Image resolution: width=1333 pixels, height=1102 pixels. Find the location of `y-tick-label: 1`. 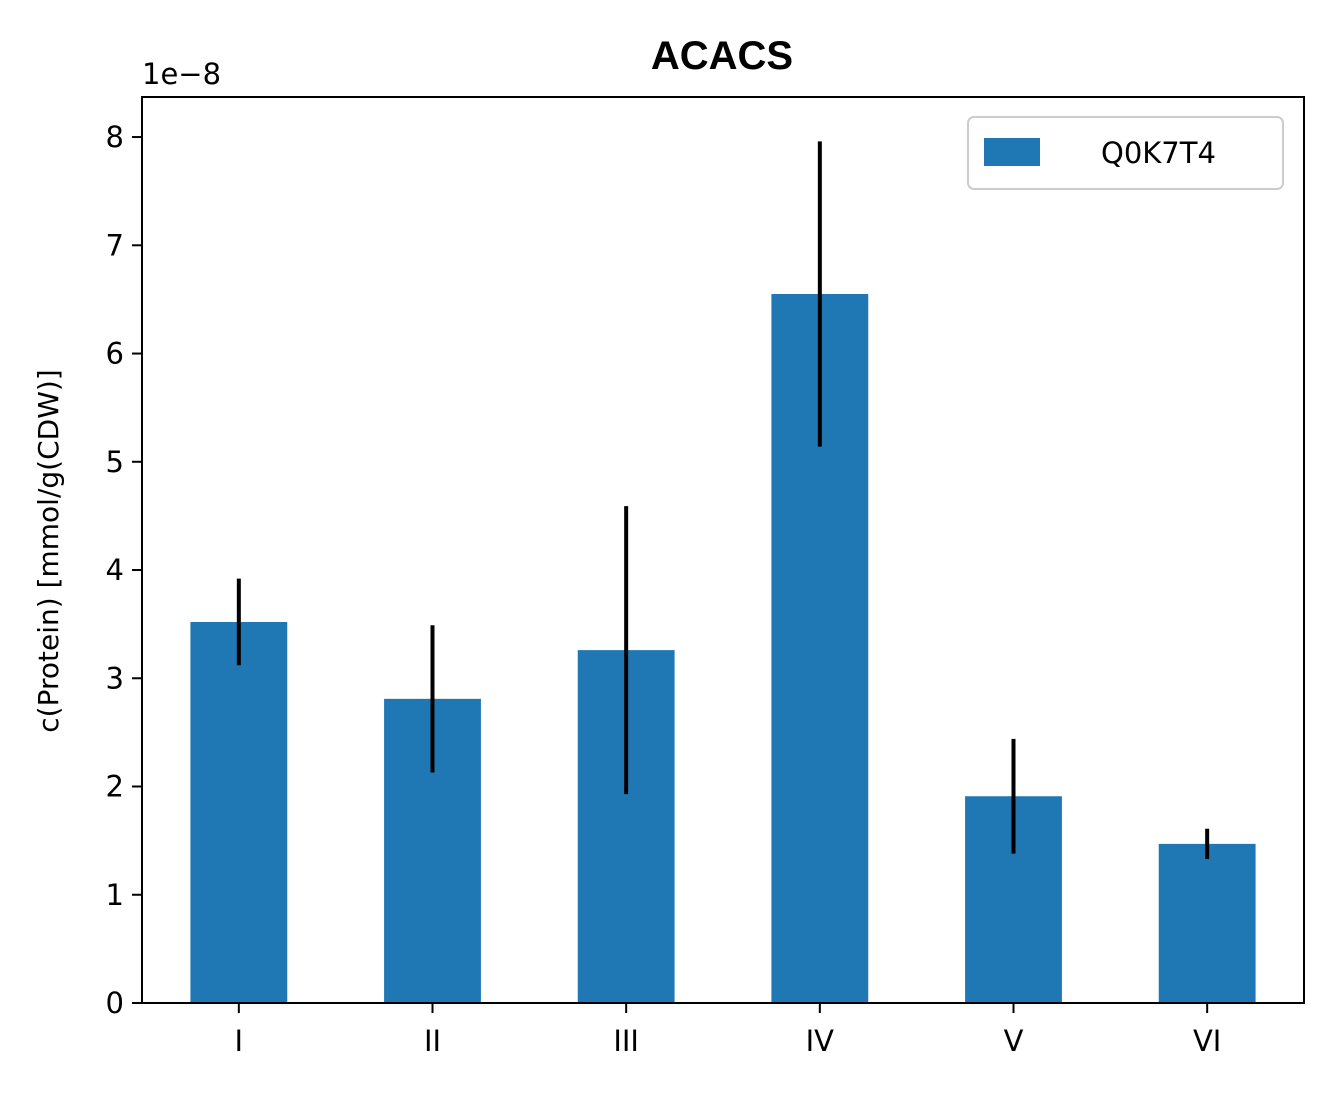

y-tick-label: 1 is located at coordinates (115, 895).